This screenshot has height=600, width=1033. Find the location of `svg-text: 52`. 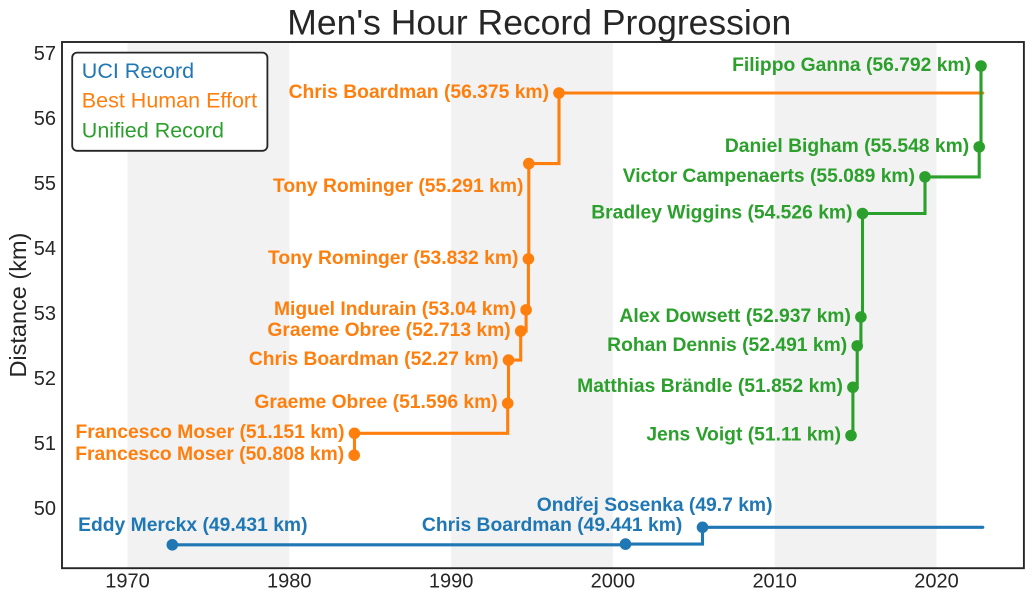

svg-text: 52 is located at coordinates (45, 379).